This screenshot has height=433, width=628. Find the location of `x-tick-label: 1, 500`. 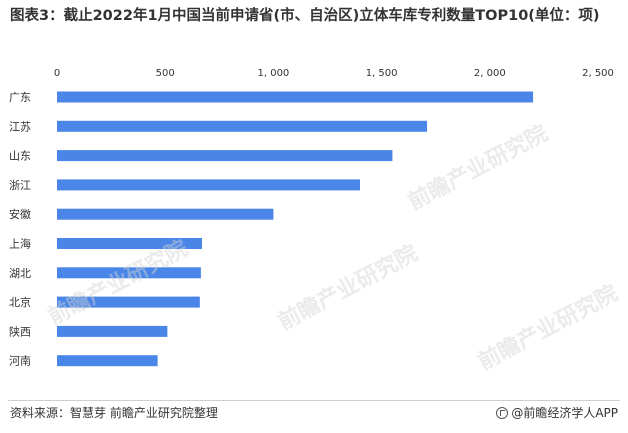

x-tick-label: 1, 500 is located at coordinates (382, 73).